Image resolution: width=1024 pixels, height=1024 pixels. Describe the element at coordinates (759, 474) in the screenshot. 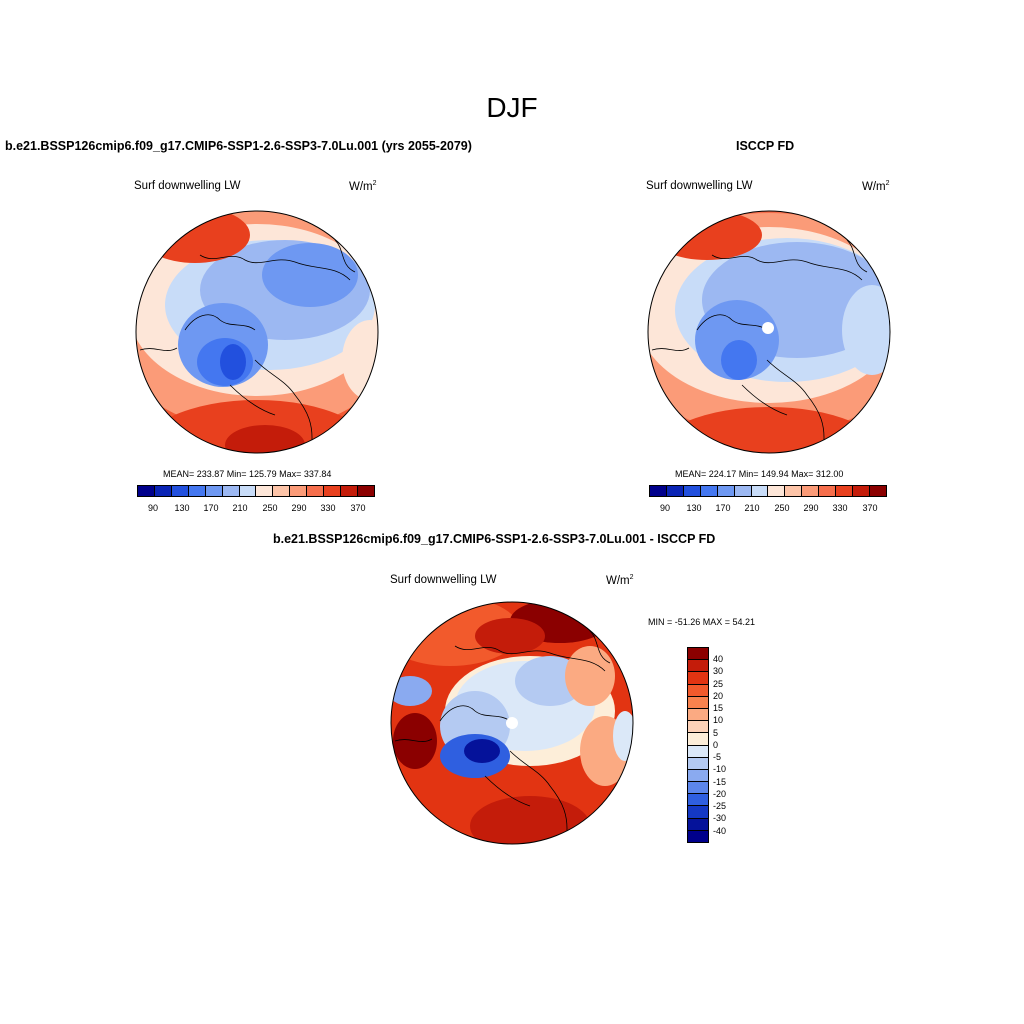

I see `obs-stats: MEAN= 224.17 Min= 149.94 Max= 312.00` at that location.